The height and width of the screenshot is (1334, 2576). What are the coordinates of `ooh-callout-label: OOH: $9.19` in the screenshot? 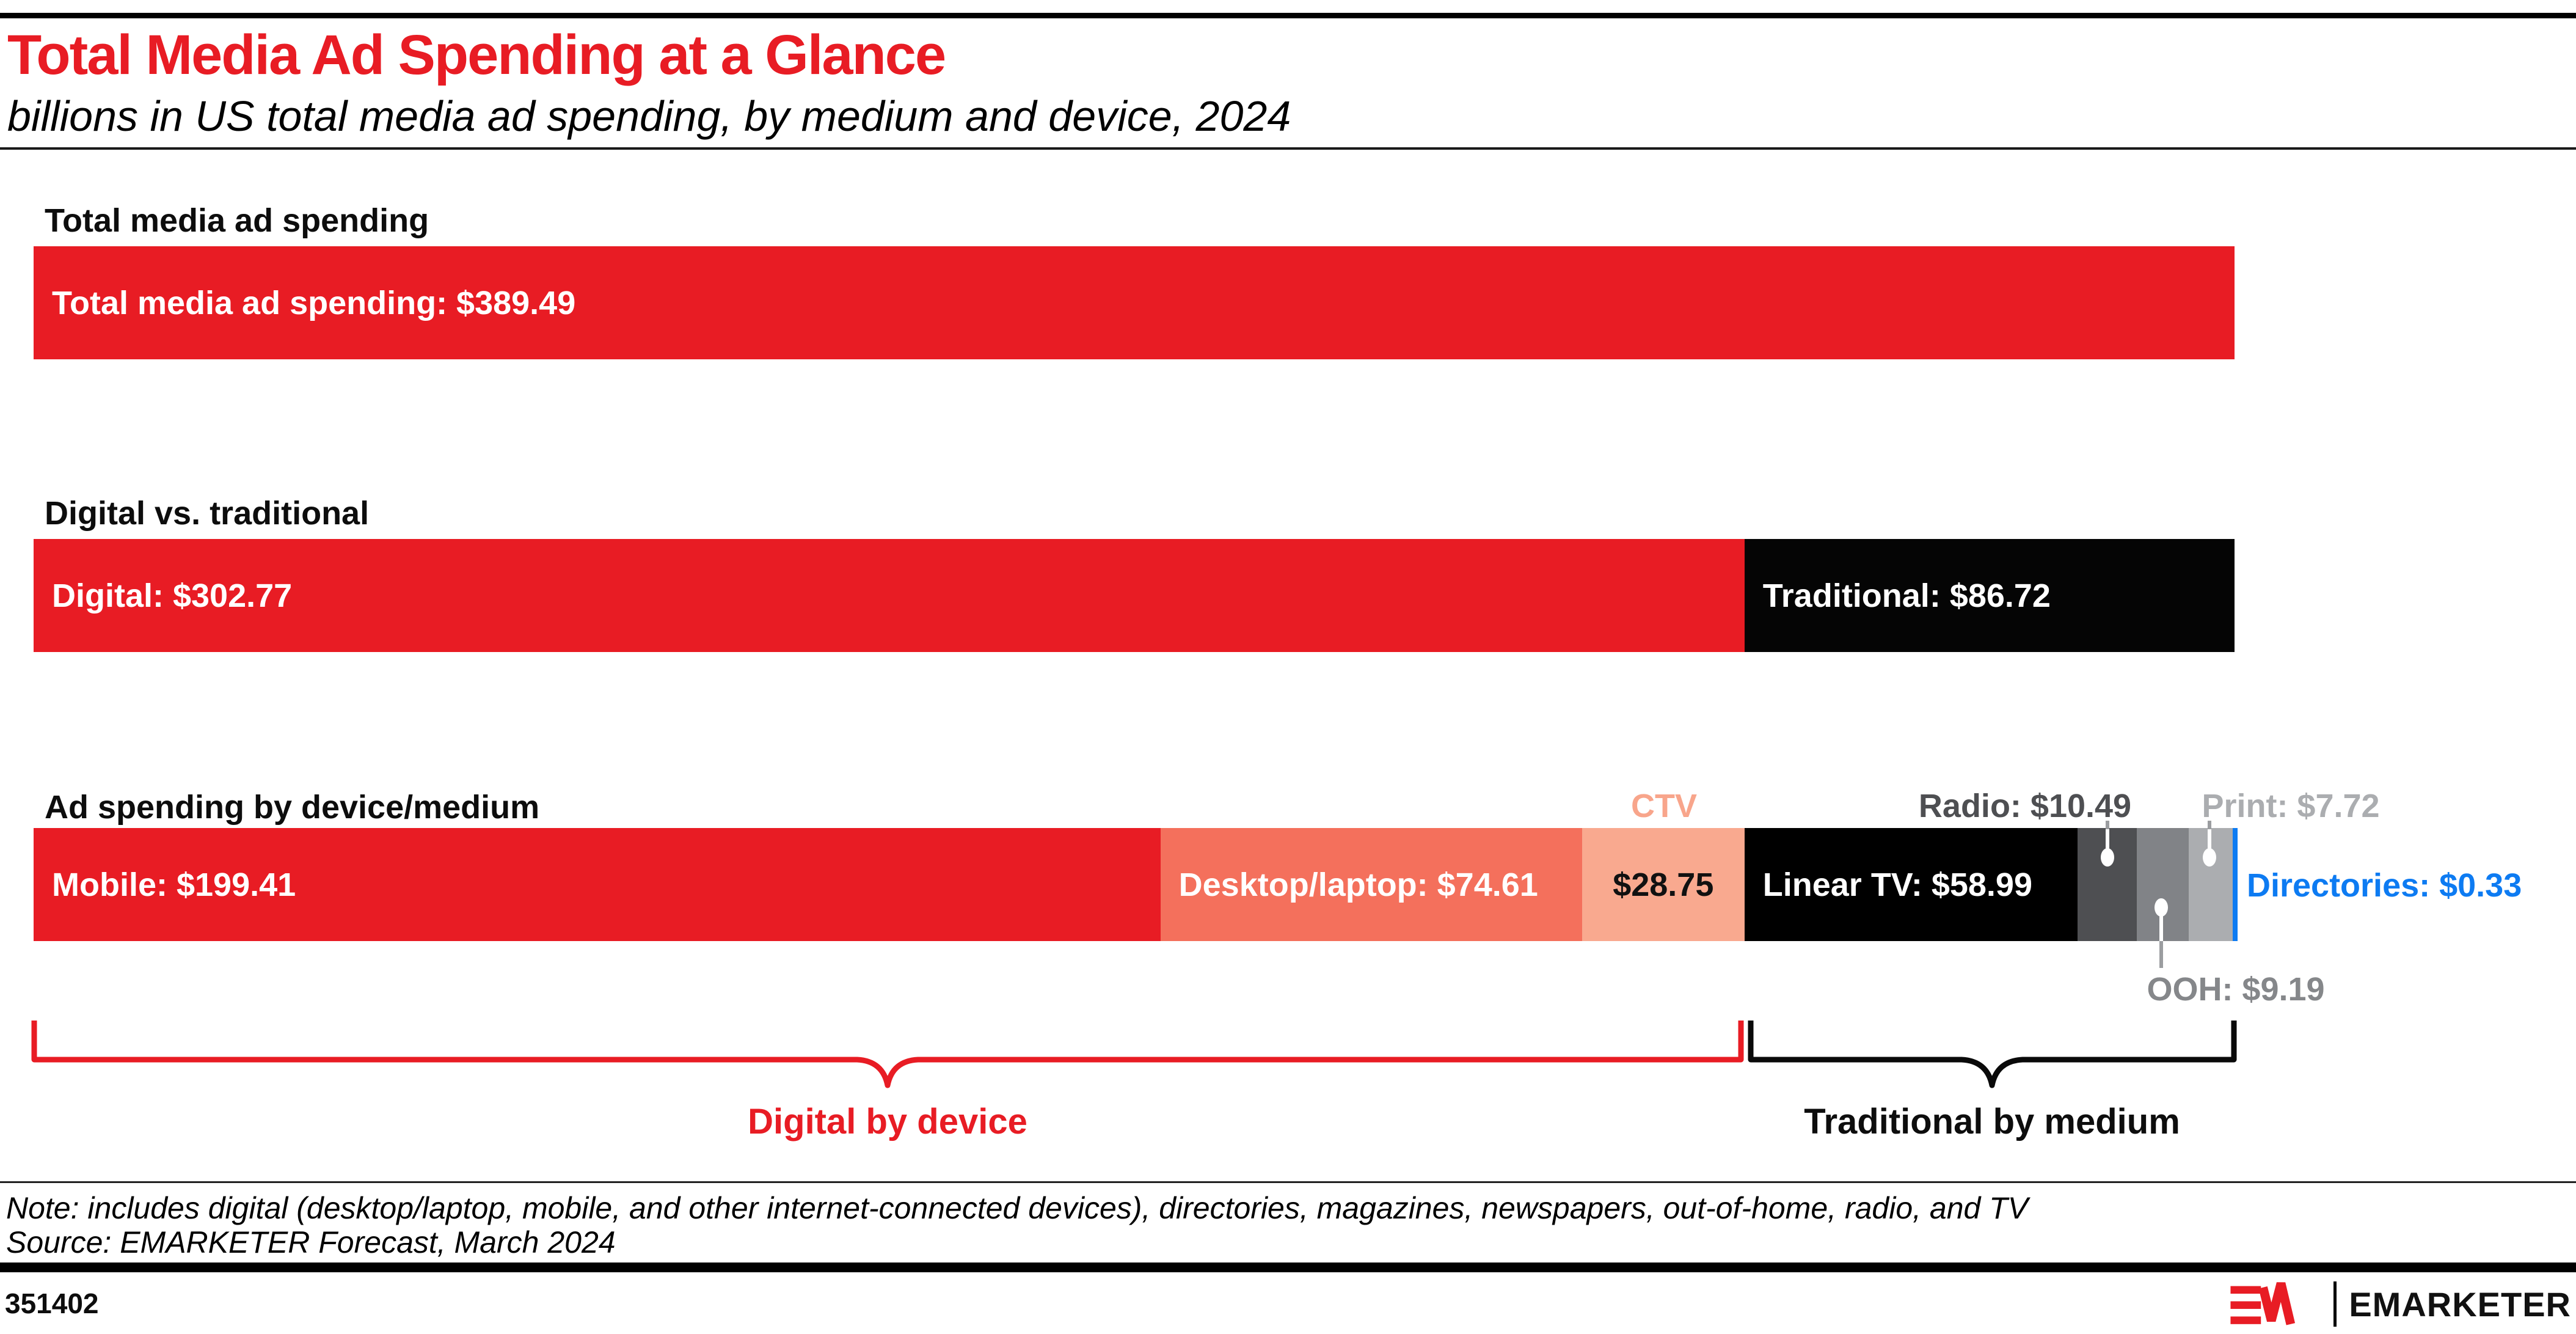 It's located at (2236, 989).